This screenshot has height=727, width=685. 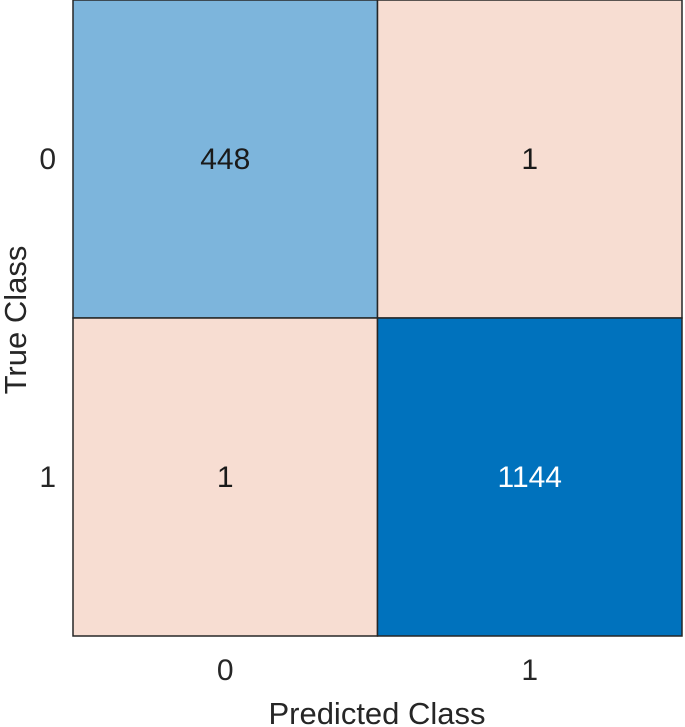 What do you see at coordinates (47, 159) in the screenshot?
I see `y-tick-label-0: 0` at bounding box center [47, 159].